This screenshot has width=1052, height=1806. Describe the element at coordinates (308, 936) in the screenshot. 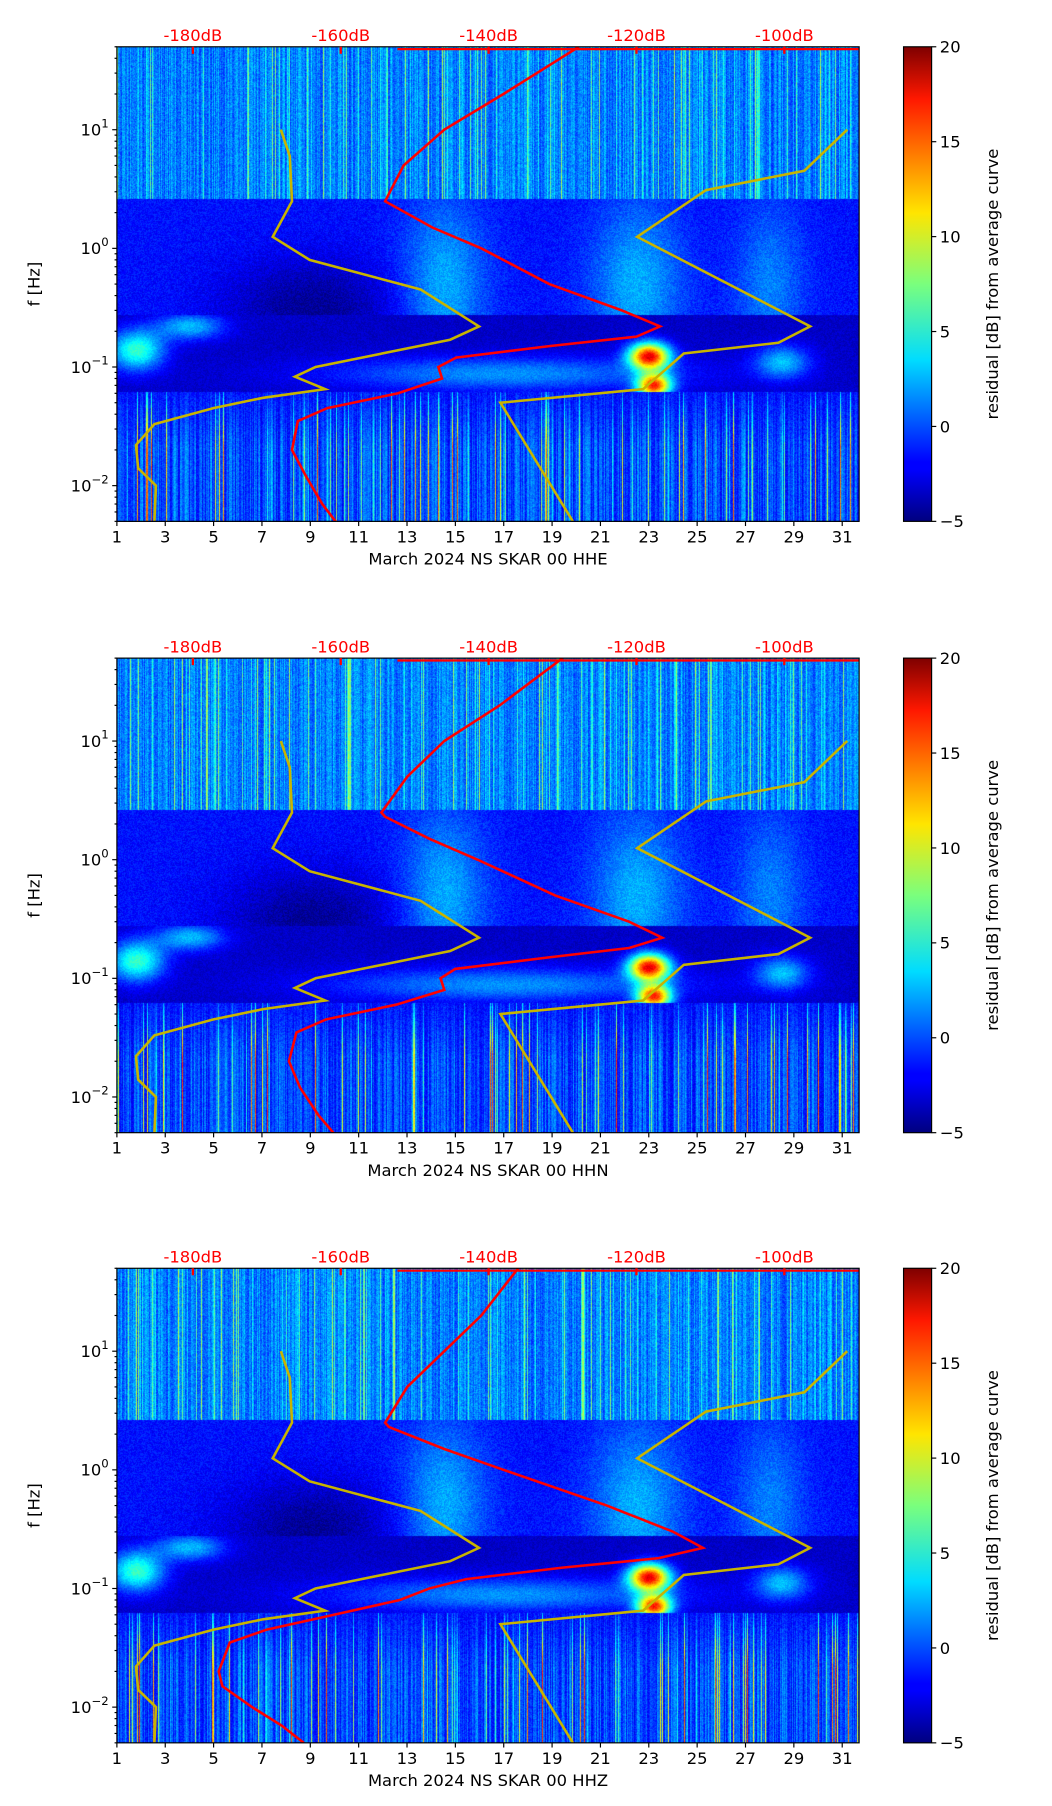

I see `nlnm-curve` at that location.